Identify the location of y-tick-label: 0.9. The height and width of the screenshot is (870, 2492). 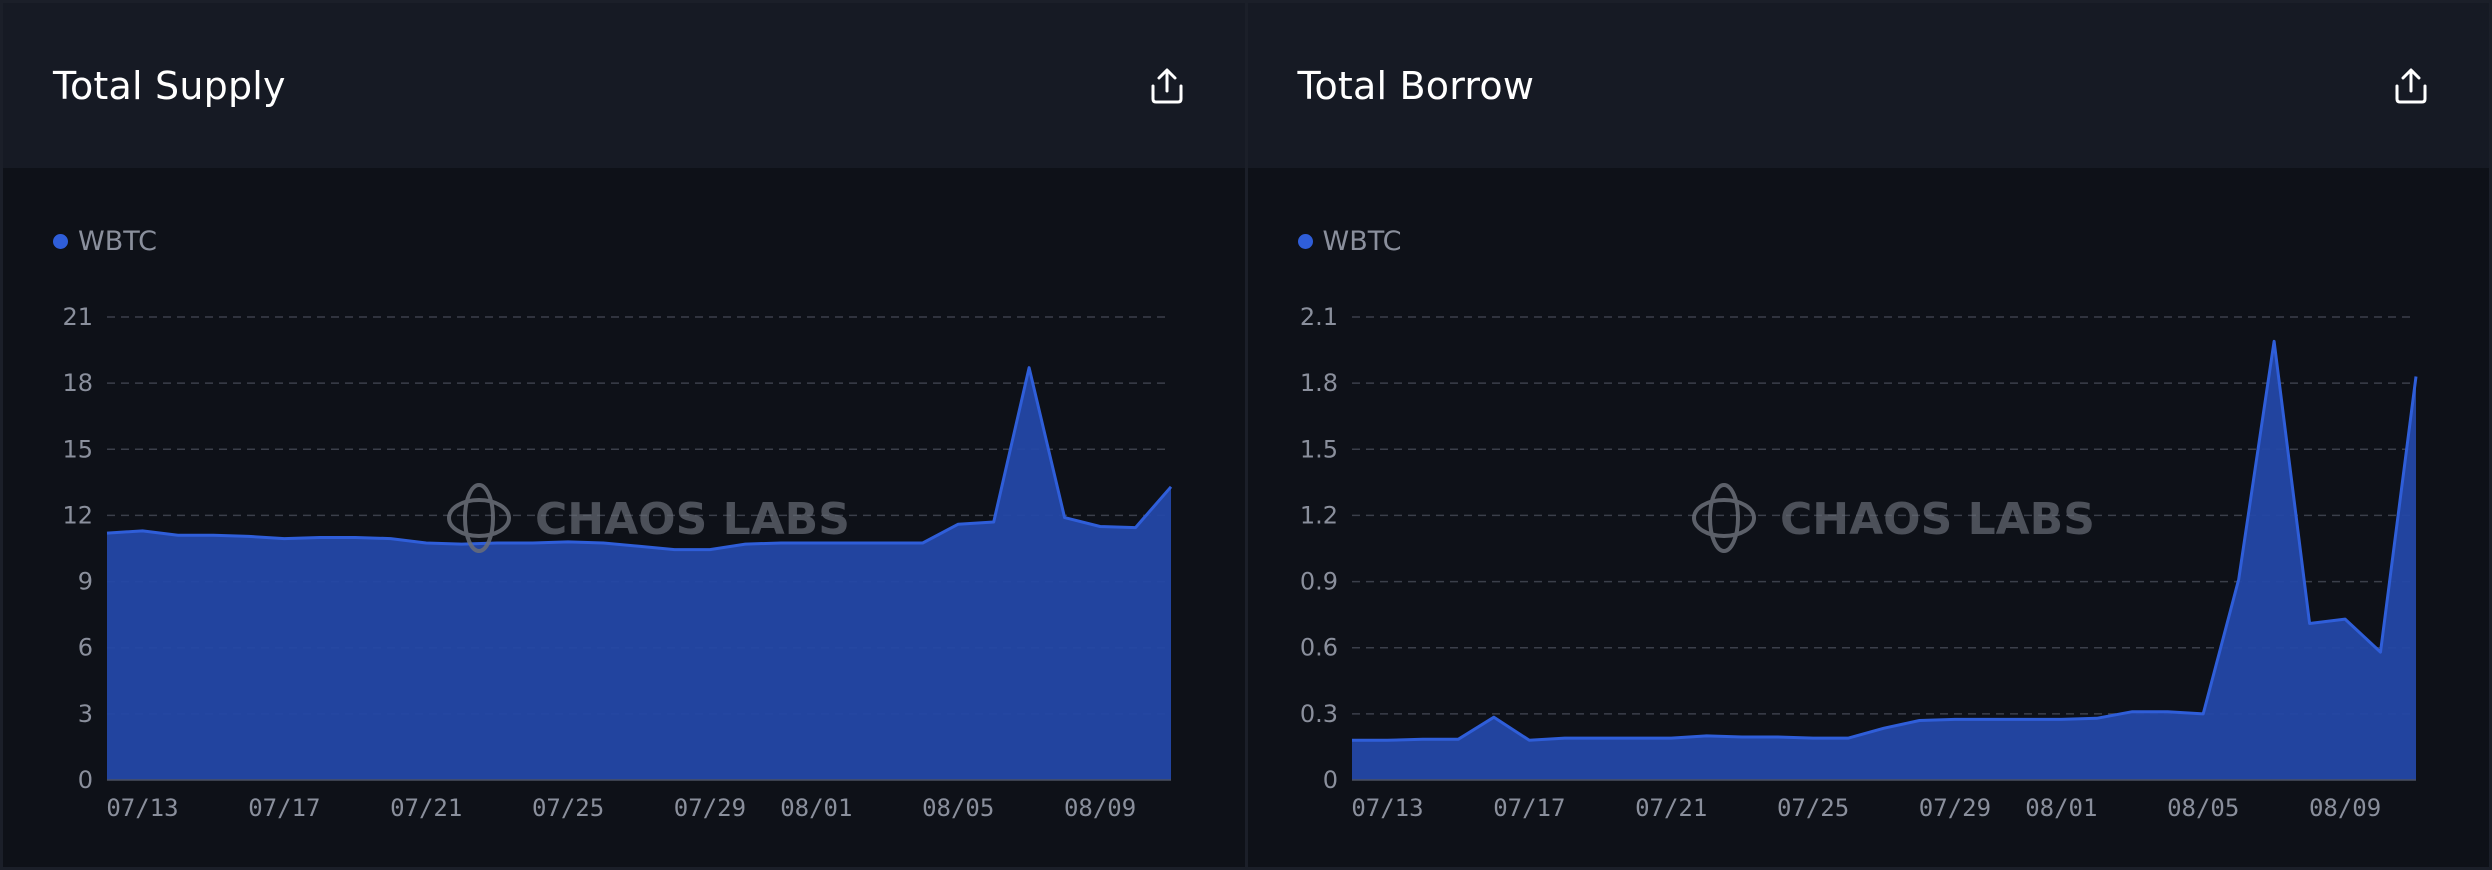
(1318, 582).